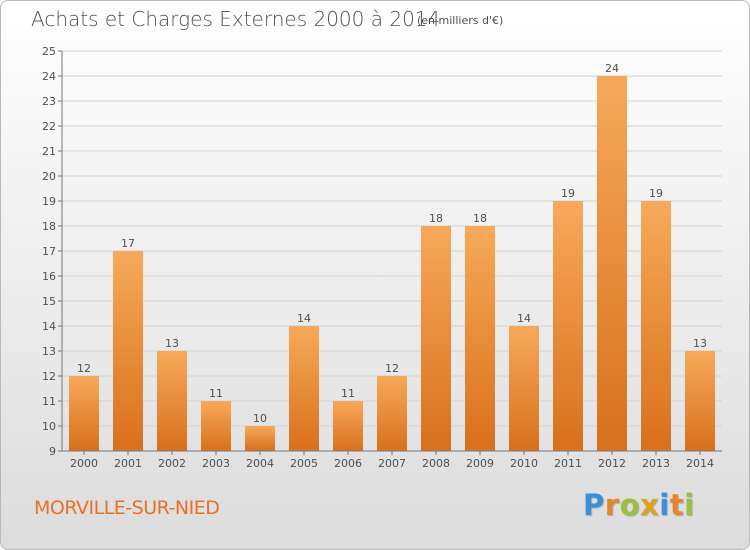  Describe the element at coordinates (172, 463) in the screenshot. I see `x-tick-label: 2002` at that location.